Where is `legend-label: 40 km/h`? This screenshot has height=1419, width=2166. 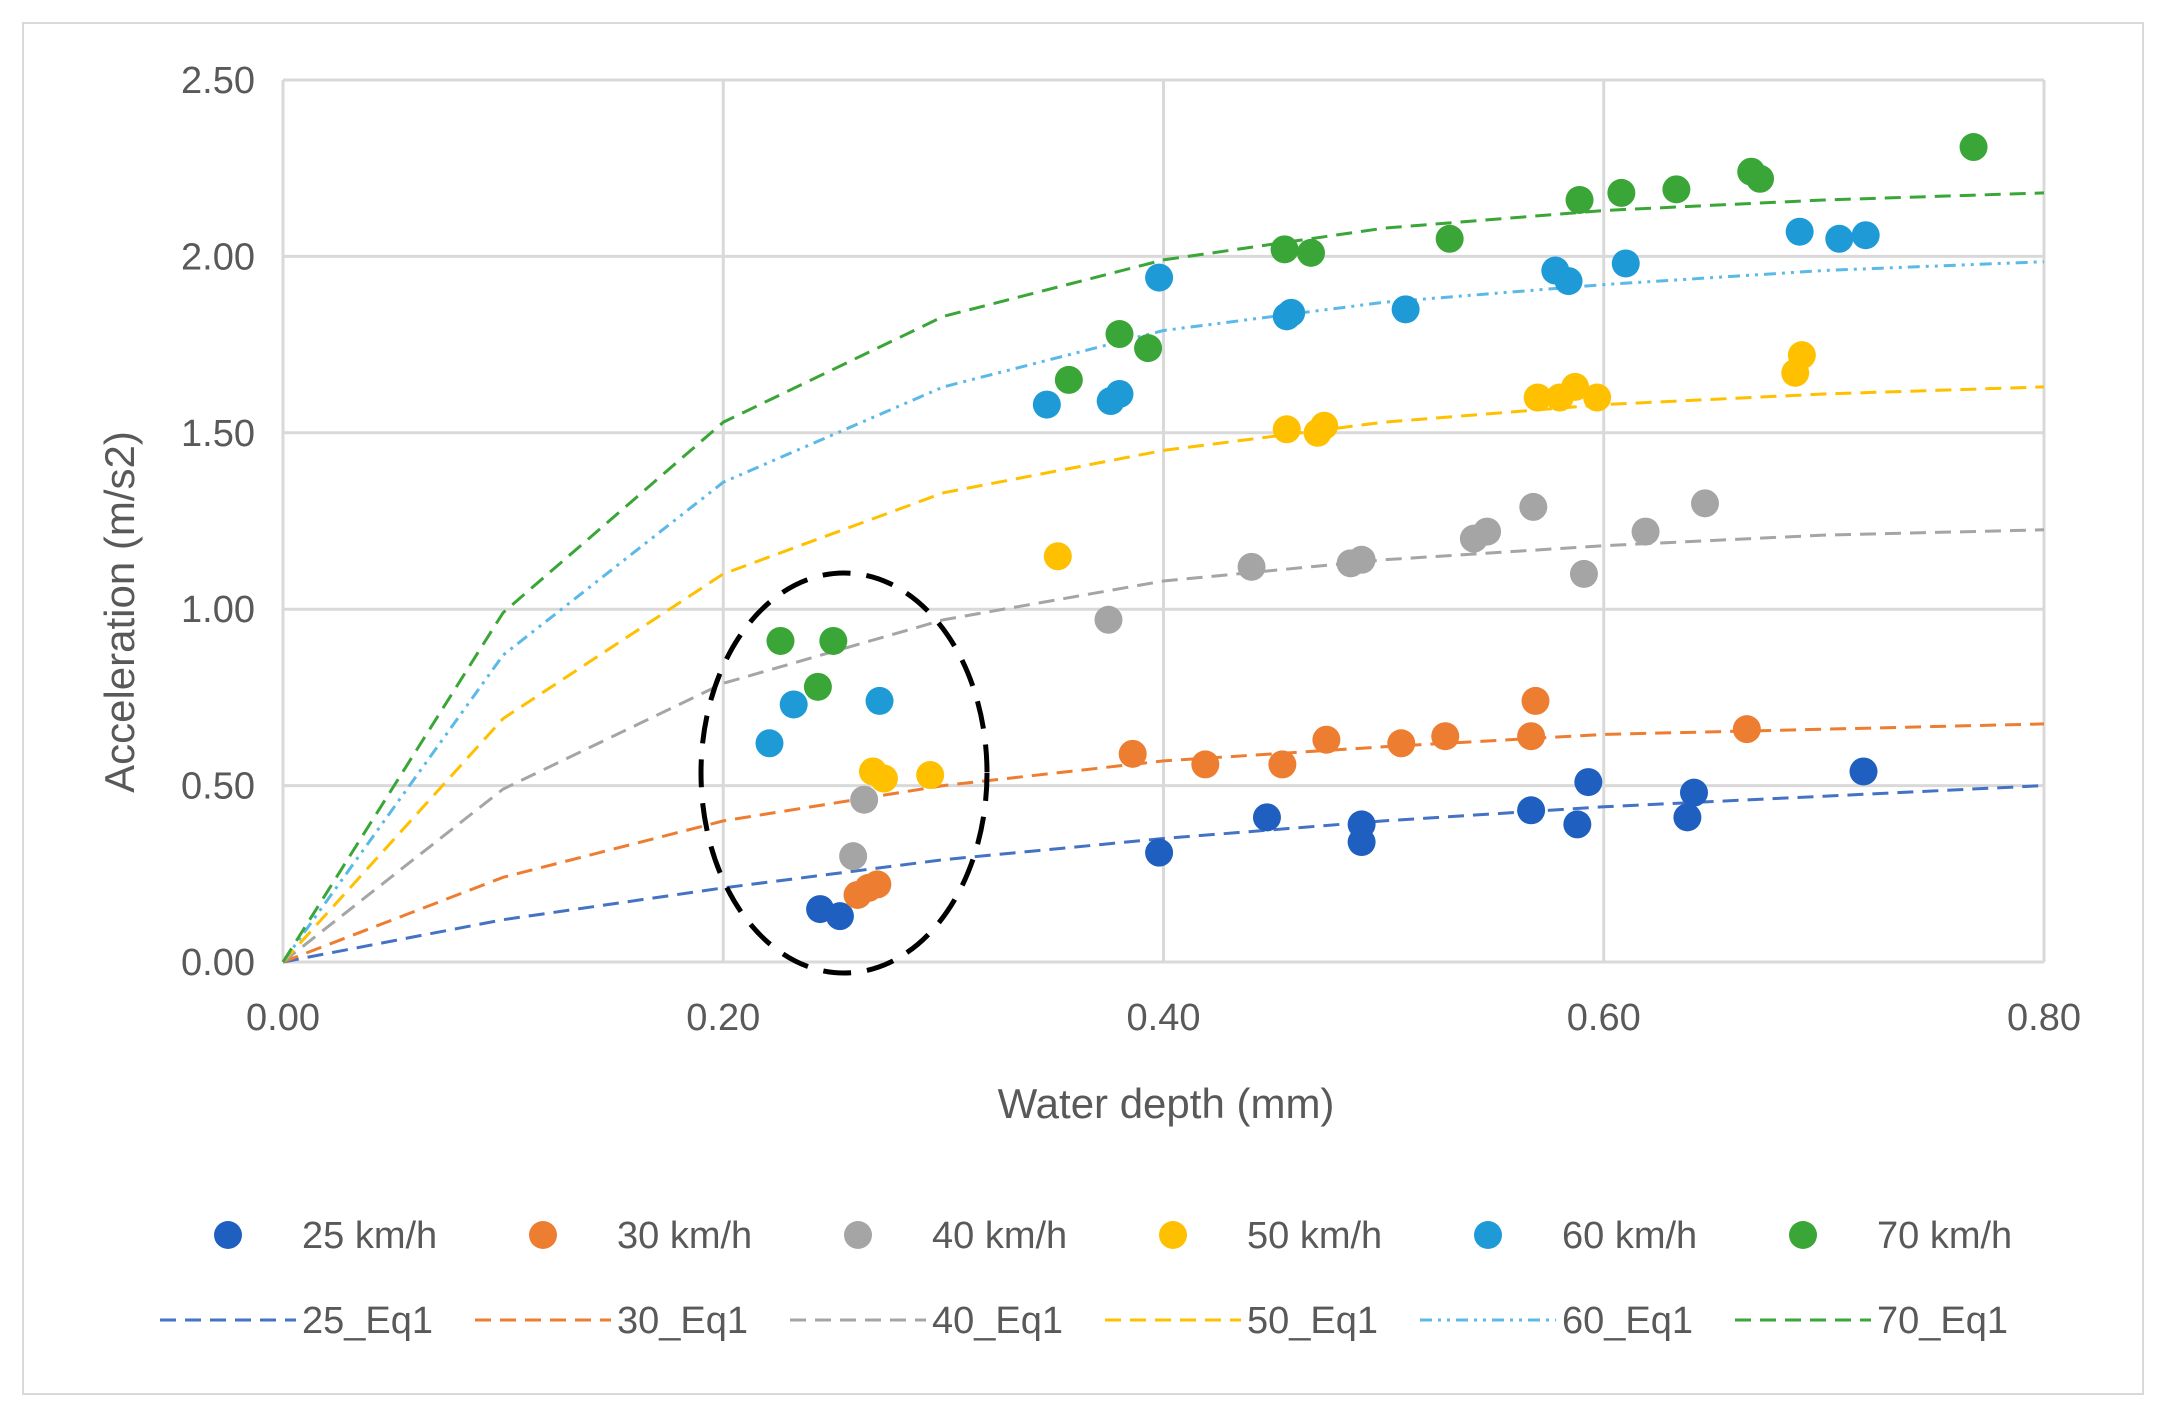 legend-label: 40 km/h is located at coordinates (999, 1236).